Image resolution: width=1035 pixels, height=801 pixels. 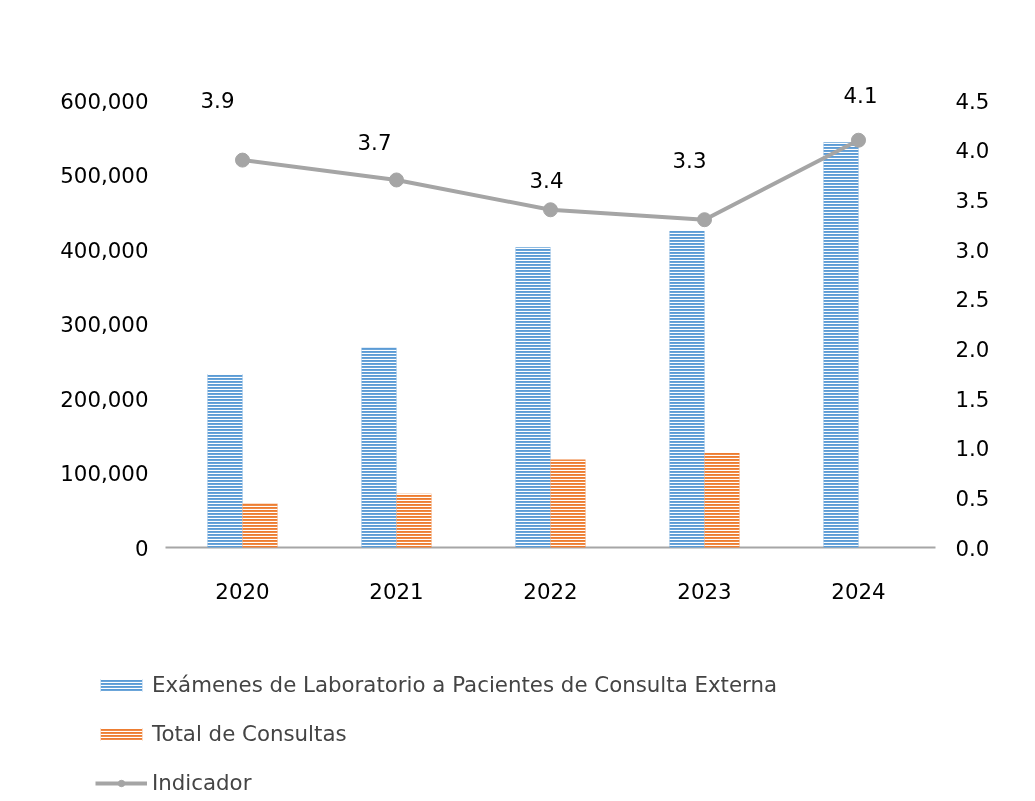 What do you see at coordinates (704, 591) in the screenshot?
I see `x-tick-label: 2023` at bounding box center [704, 591].